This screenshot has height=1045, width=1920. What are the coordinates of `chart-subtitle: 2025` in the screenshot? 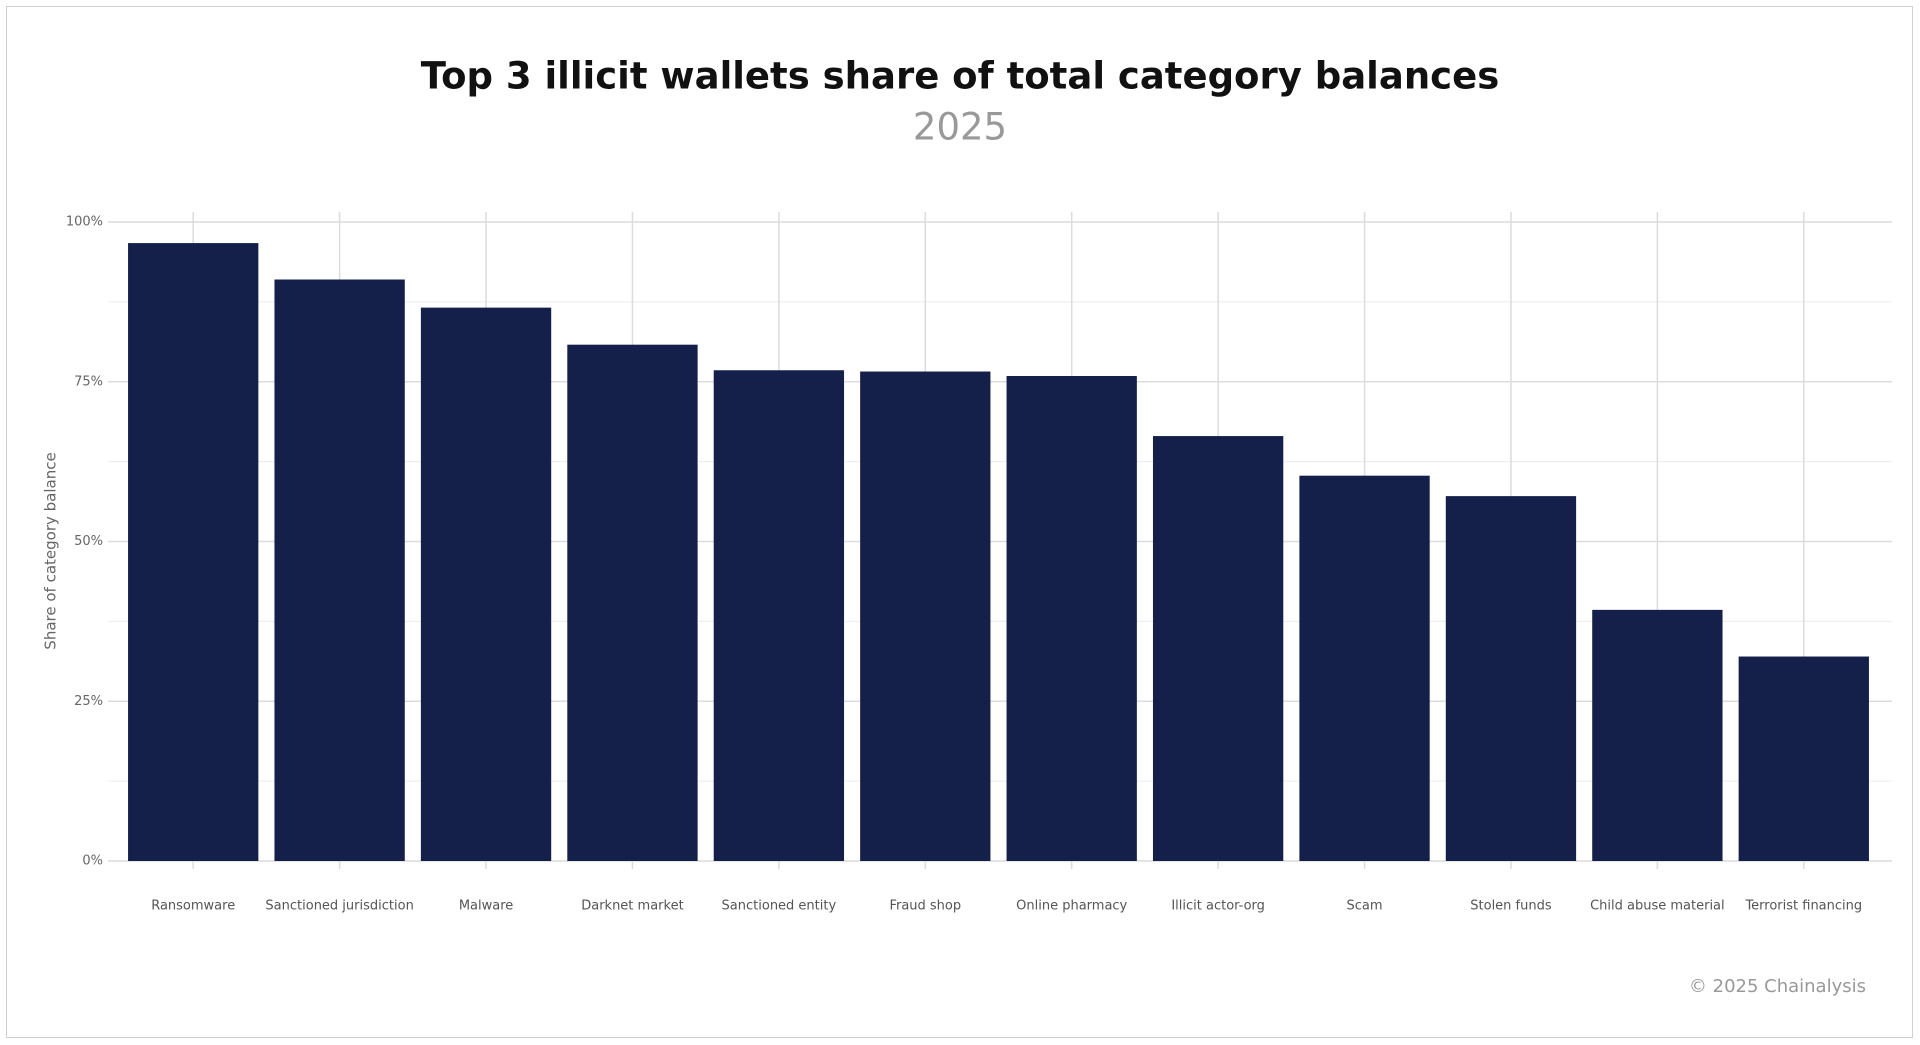 It's located at (960, 127).